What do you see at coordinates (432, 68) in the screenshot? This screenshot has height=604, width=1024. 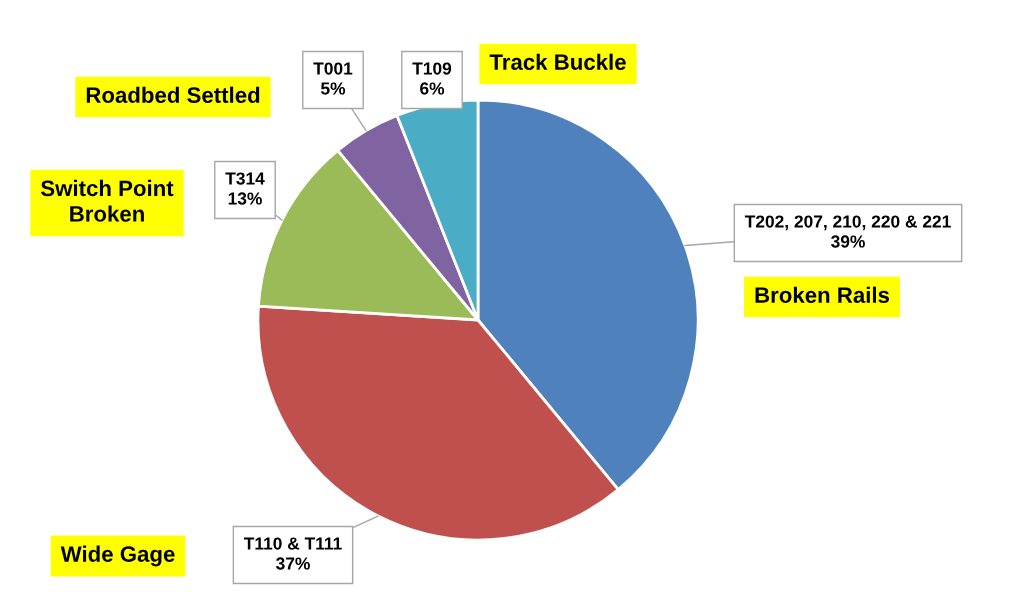 I see `slice-label: T109` at bounding box center [432, 68].